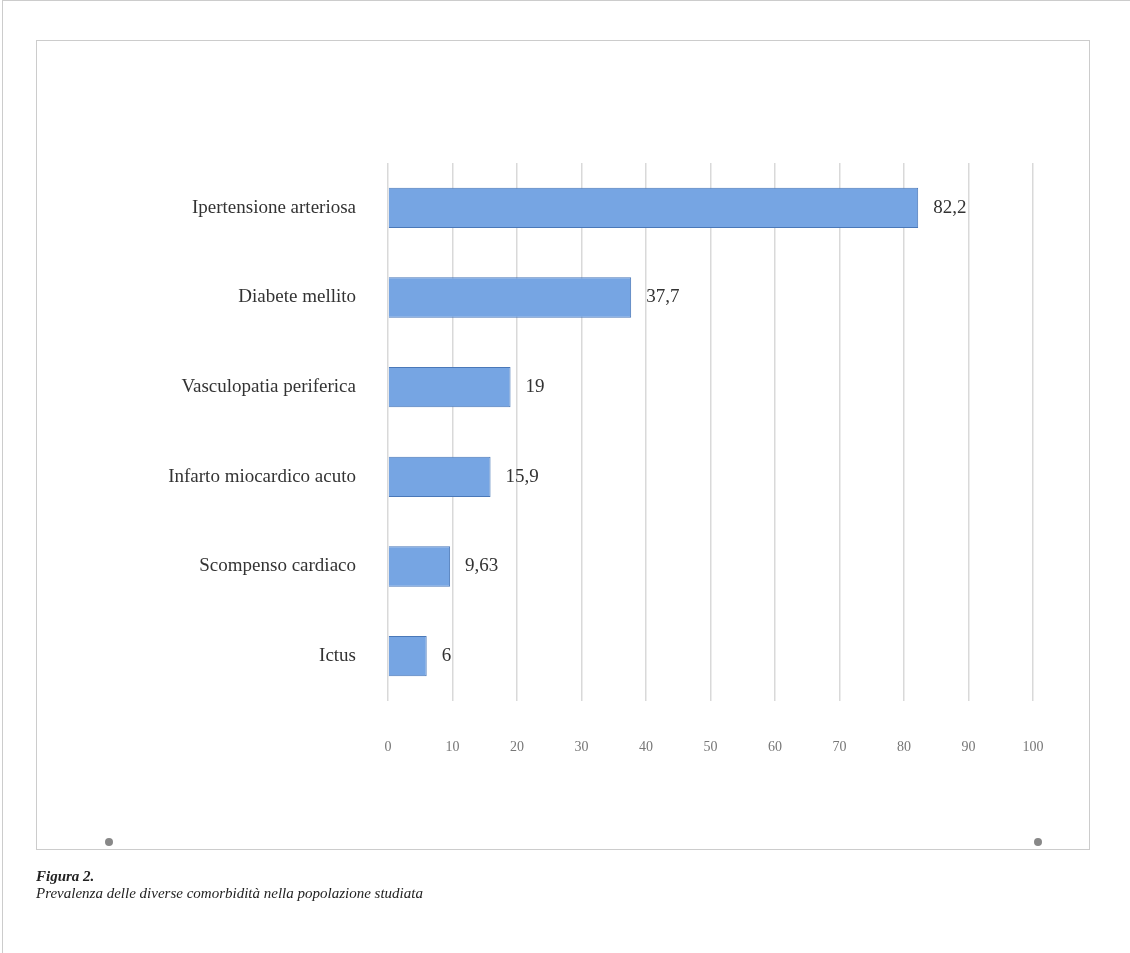 The image size is (1130, 953). Describe the element at coordinates (297, 296) in the screenshot. I see `y-tick-label: Diabete mellito` at that location.